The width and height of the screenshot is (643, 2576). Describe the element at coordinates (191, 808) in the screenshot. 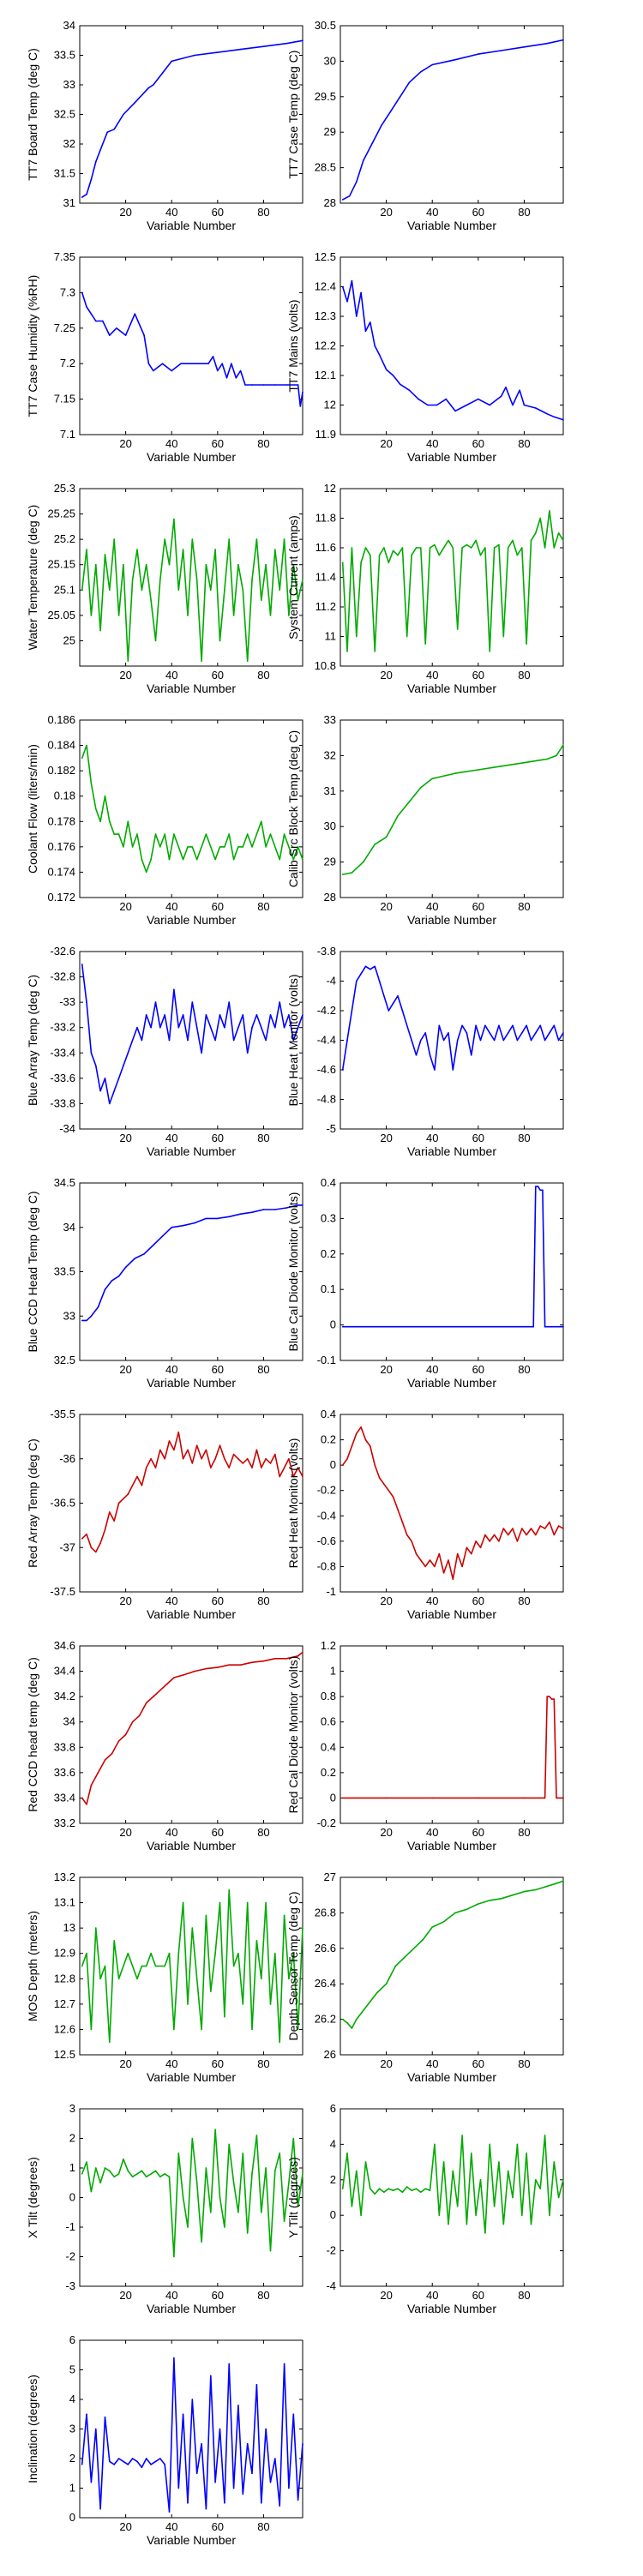

I see `chart-7-axes-box` at that location.